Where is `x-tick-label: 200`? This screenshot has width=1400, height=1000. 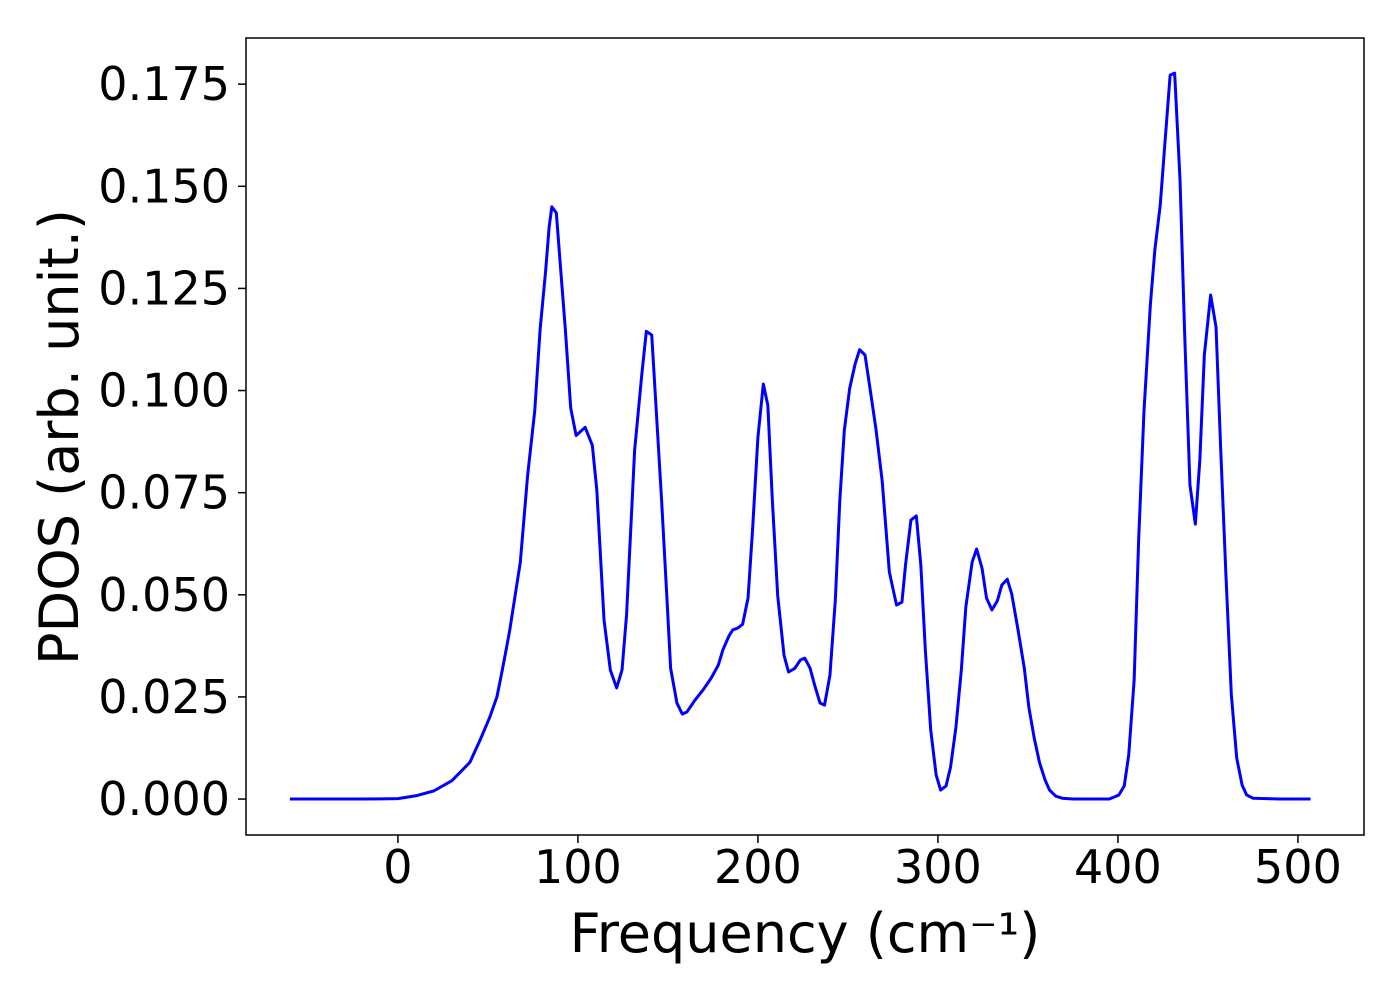
x-tick-label: 200 is located at coordinates (758, 867).